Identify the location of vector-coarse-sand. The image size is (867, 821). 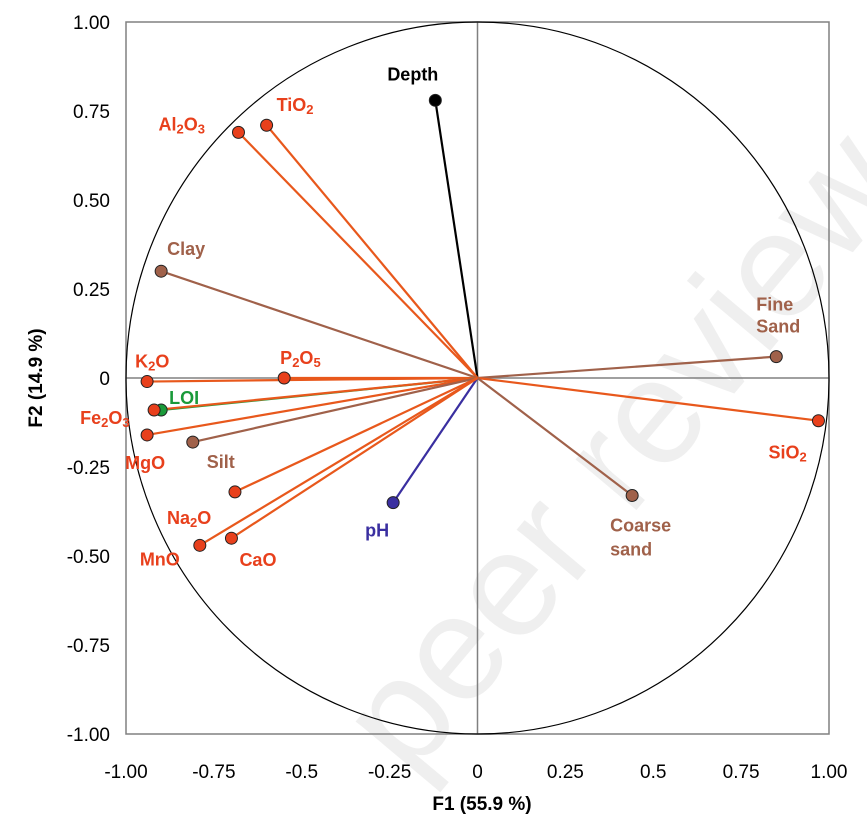
(554, 437).